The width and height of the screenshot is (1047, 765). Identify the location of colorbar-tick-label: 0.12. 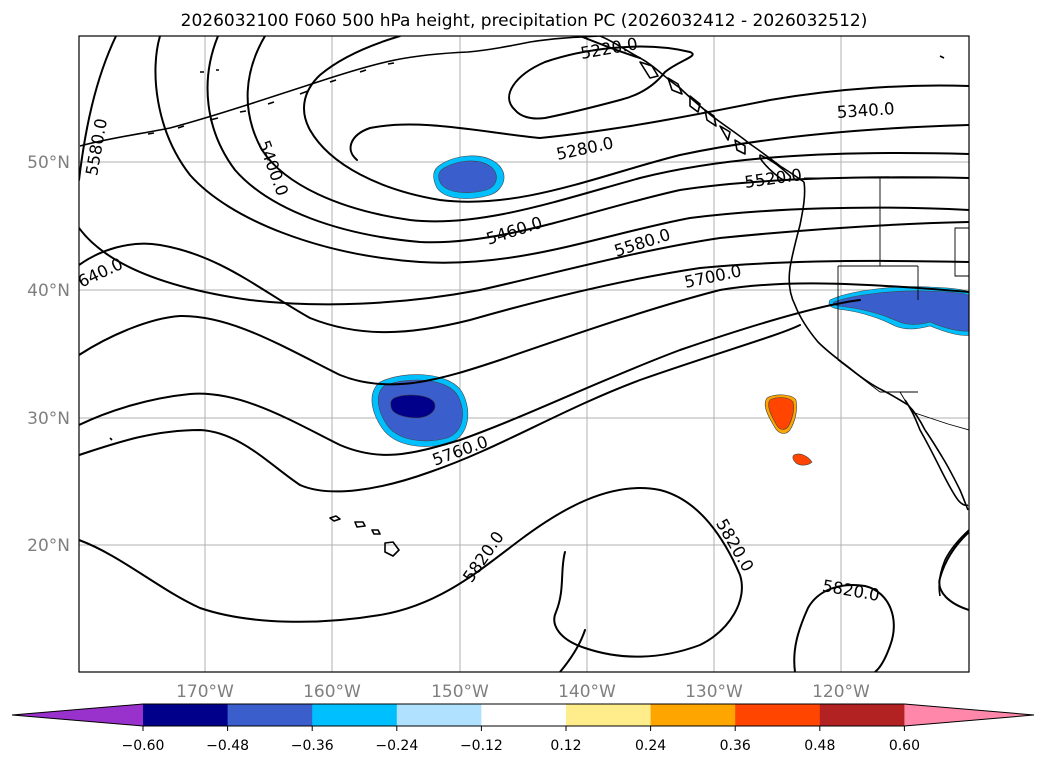
(565, 746).